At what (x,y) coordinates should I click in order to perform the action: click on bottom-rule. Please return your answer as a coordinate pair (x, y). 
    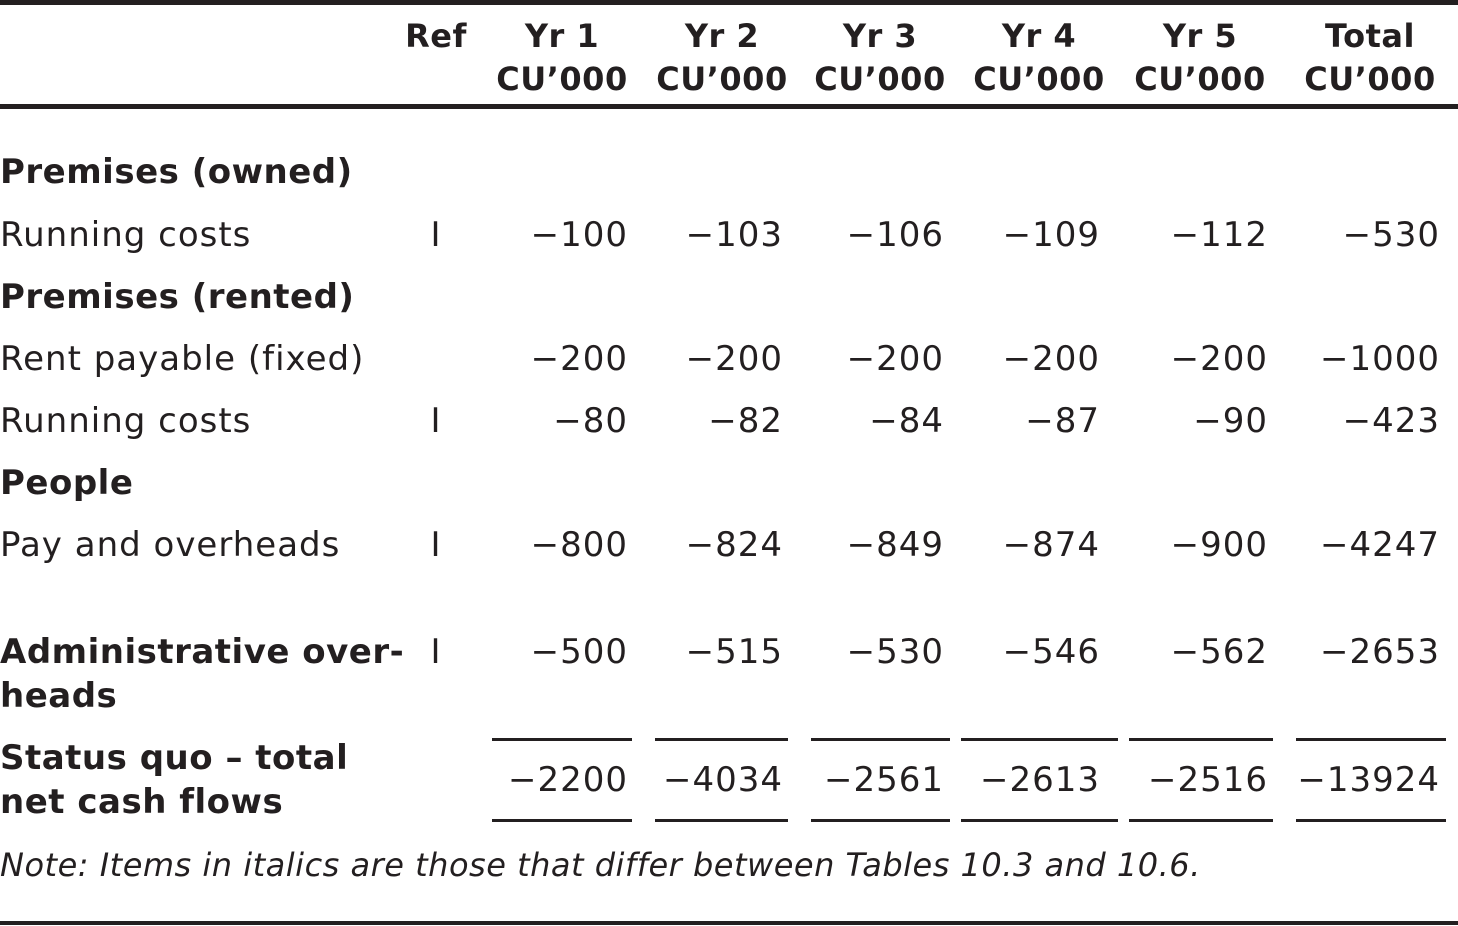
    Looking at the image, I should click on (729, 923).